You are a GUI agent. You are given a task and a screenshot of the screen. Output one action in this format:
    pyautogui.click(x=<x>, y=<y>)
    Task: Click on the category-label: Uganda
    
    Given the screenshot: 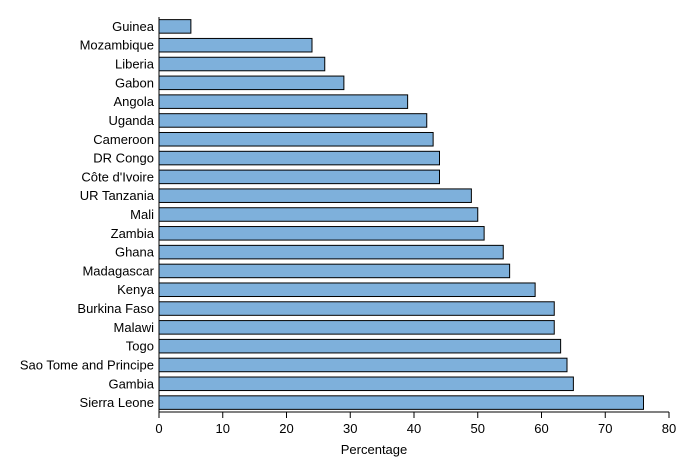 What is the action you would take?
    pyautogui.click(x=131, y=120)
    